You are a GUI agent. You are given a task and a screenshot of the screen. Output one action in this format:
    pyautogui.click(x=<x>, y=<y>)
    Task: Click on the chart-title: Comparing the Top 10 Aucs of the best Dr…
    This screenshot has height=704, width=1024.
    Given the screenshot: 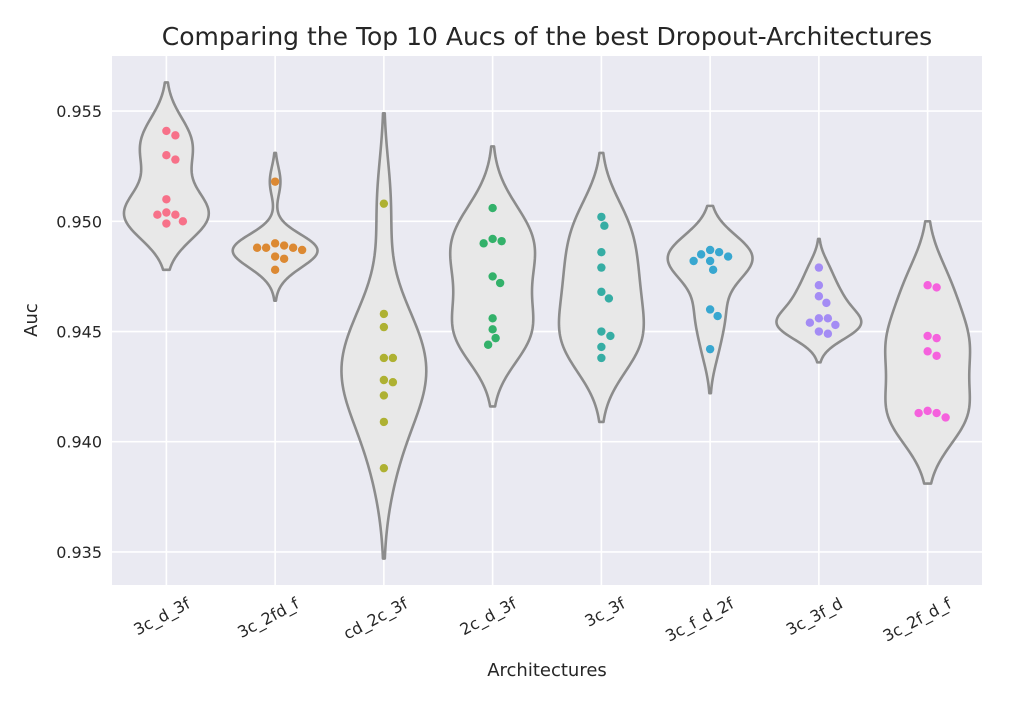 What is the action you would take?
    pyautogui.click(x=547, y=36)
    